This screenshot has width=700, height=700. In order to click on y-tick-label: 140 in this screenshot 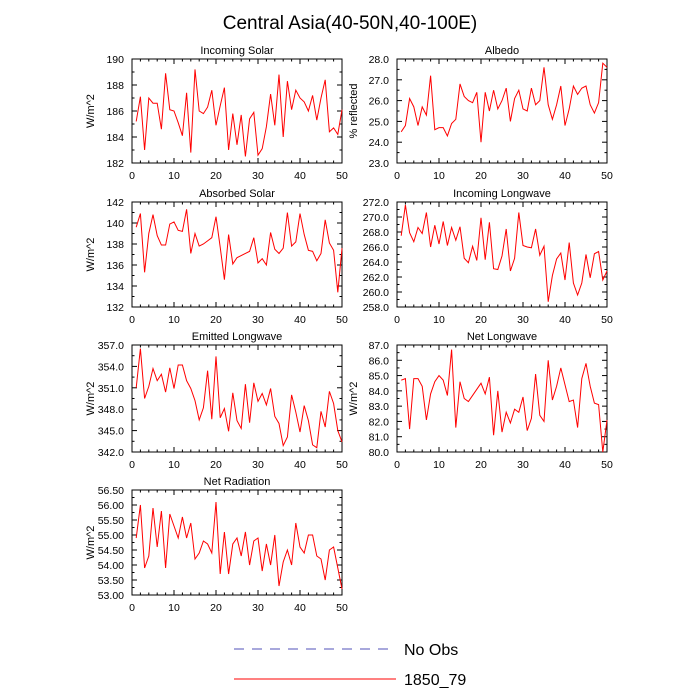, I will do `click(115, 224)`.